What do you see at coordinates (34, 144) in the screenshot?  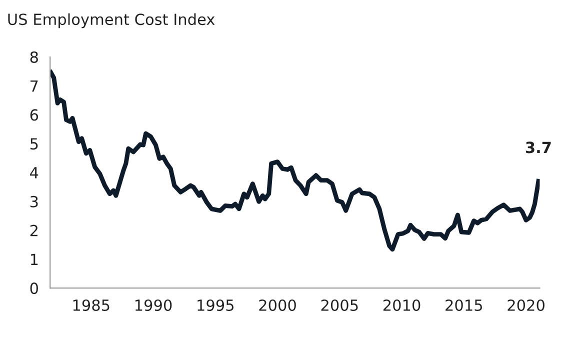 I see `y-tick-label: 5` at bounding box center [34, 144].